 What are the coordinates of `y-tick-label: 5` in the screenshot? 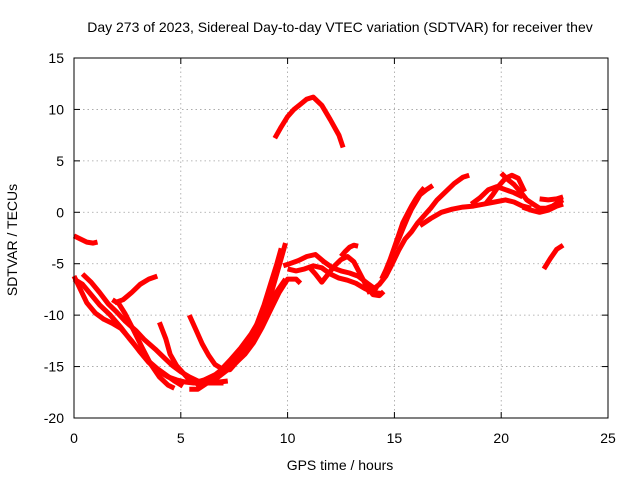 It's located at (60, 161).